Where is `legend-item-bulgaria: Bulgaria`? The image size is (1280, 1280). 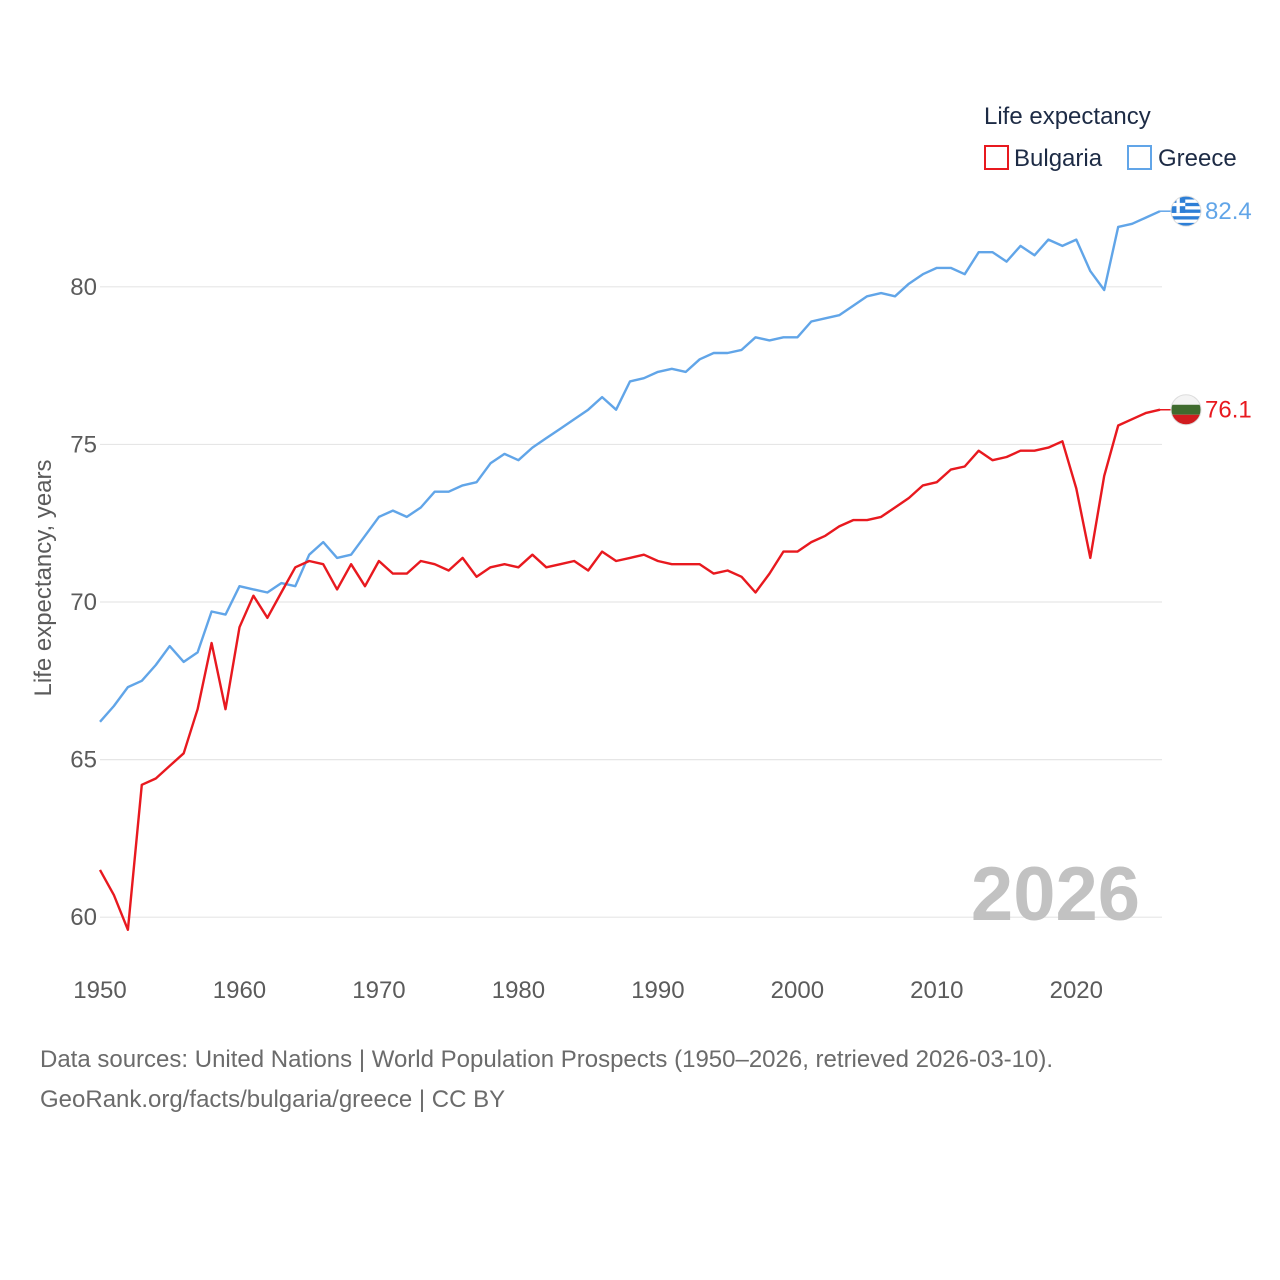 legend-item-bulgaria: Bulgaria is located at coordinates (1043, 158).